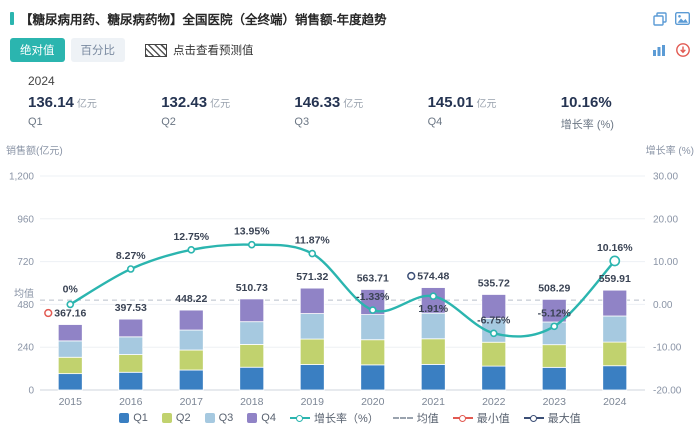  What do you see at coordinates (373, 297) in the screenshot?
I see `svg-text: -1.33%` at bounding box center [373, 297].